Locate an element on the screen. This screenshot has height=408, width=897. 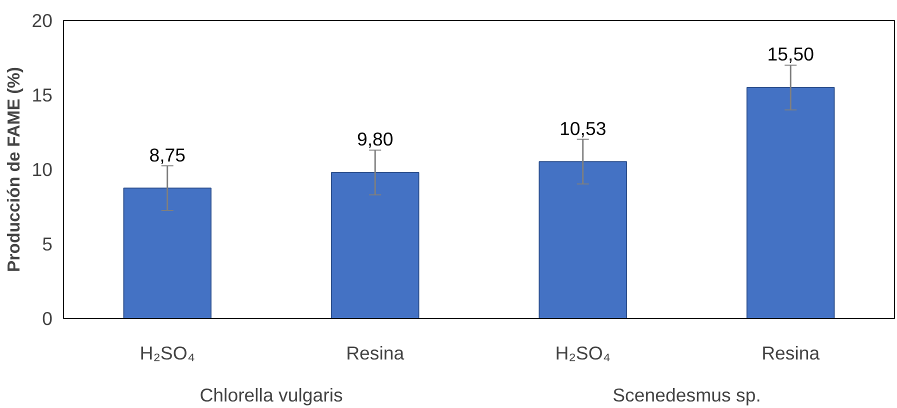
data-label: 9,80 is located at coordinates (375, 139).